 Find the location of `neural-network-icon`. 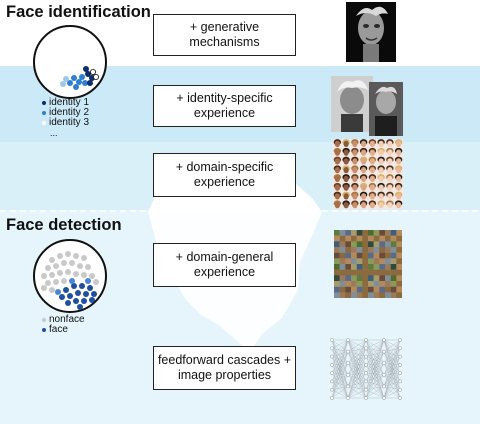

neural-network-icon is located at coordinates (366, 369).